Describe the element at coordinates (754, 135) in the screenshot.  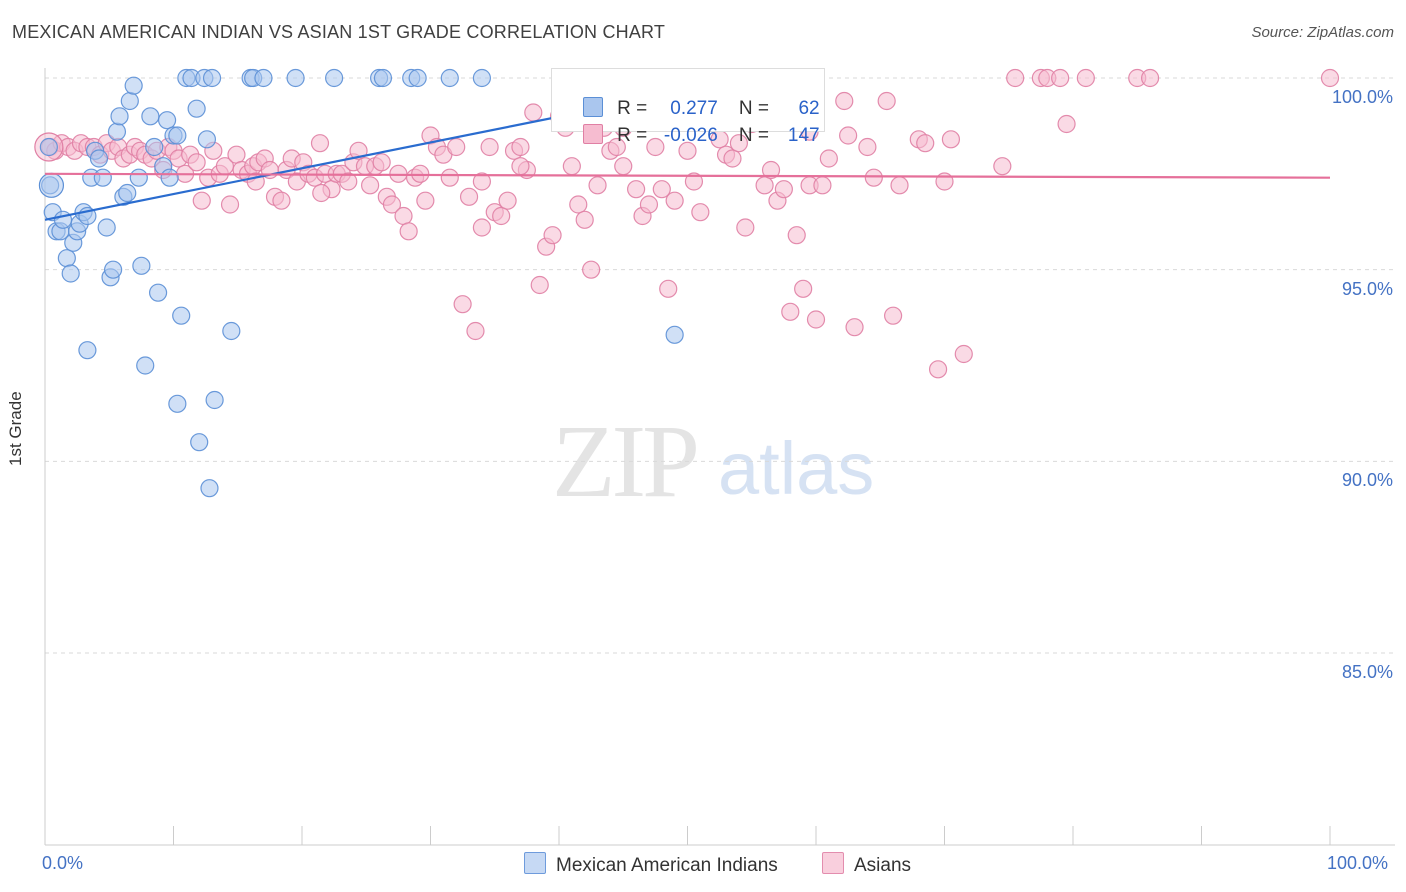
I see `legend-n-label-pink: N =` at that location.